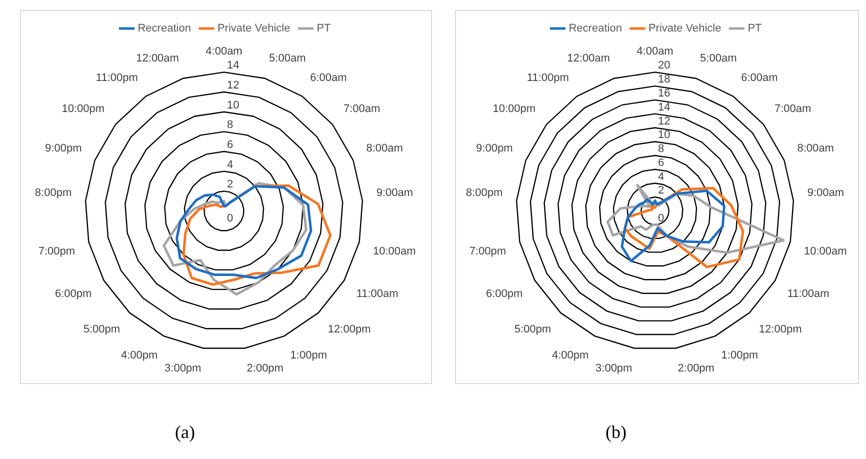  I want to click on text: (b), so click(616, 432).